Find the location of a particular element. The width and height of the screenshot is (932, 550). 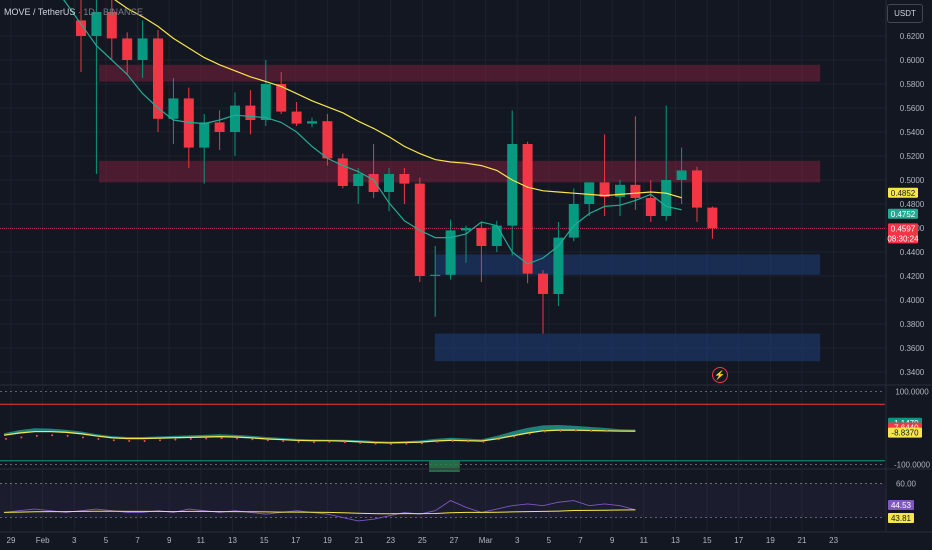

y-tick-label: 0.6000 is located at coordinates (912, 60).